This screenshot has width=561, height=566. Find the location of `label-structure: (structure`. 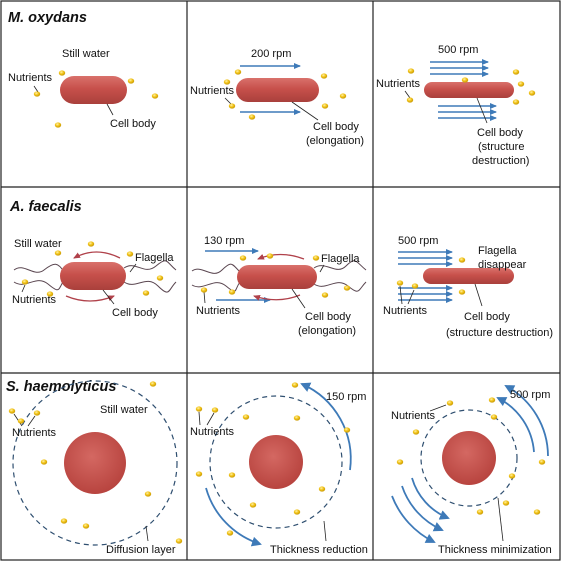

label-structure: (structure is located at coordinates (501, 147).